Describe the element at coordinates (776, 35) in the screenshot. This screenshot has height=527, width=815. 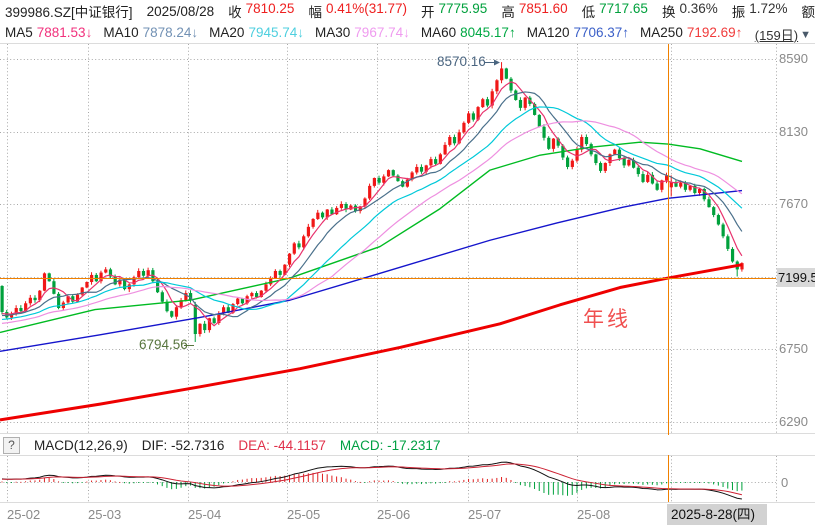
I see `range-label: (159日)` at that location.